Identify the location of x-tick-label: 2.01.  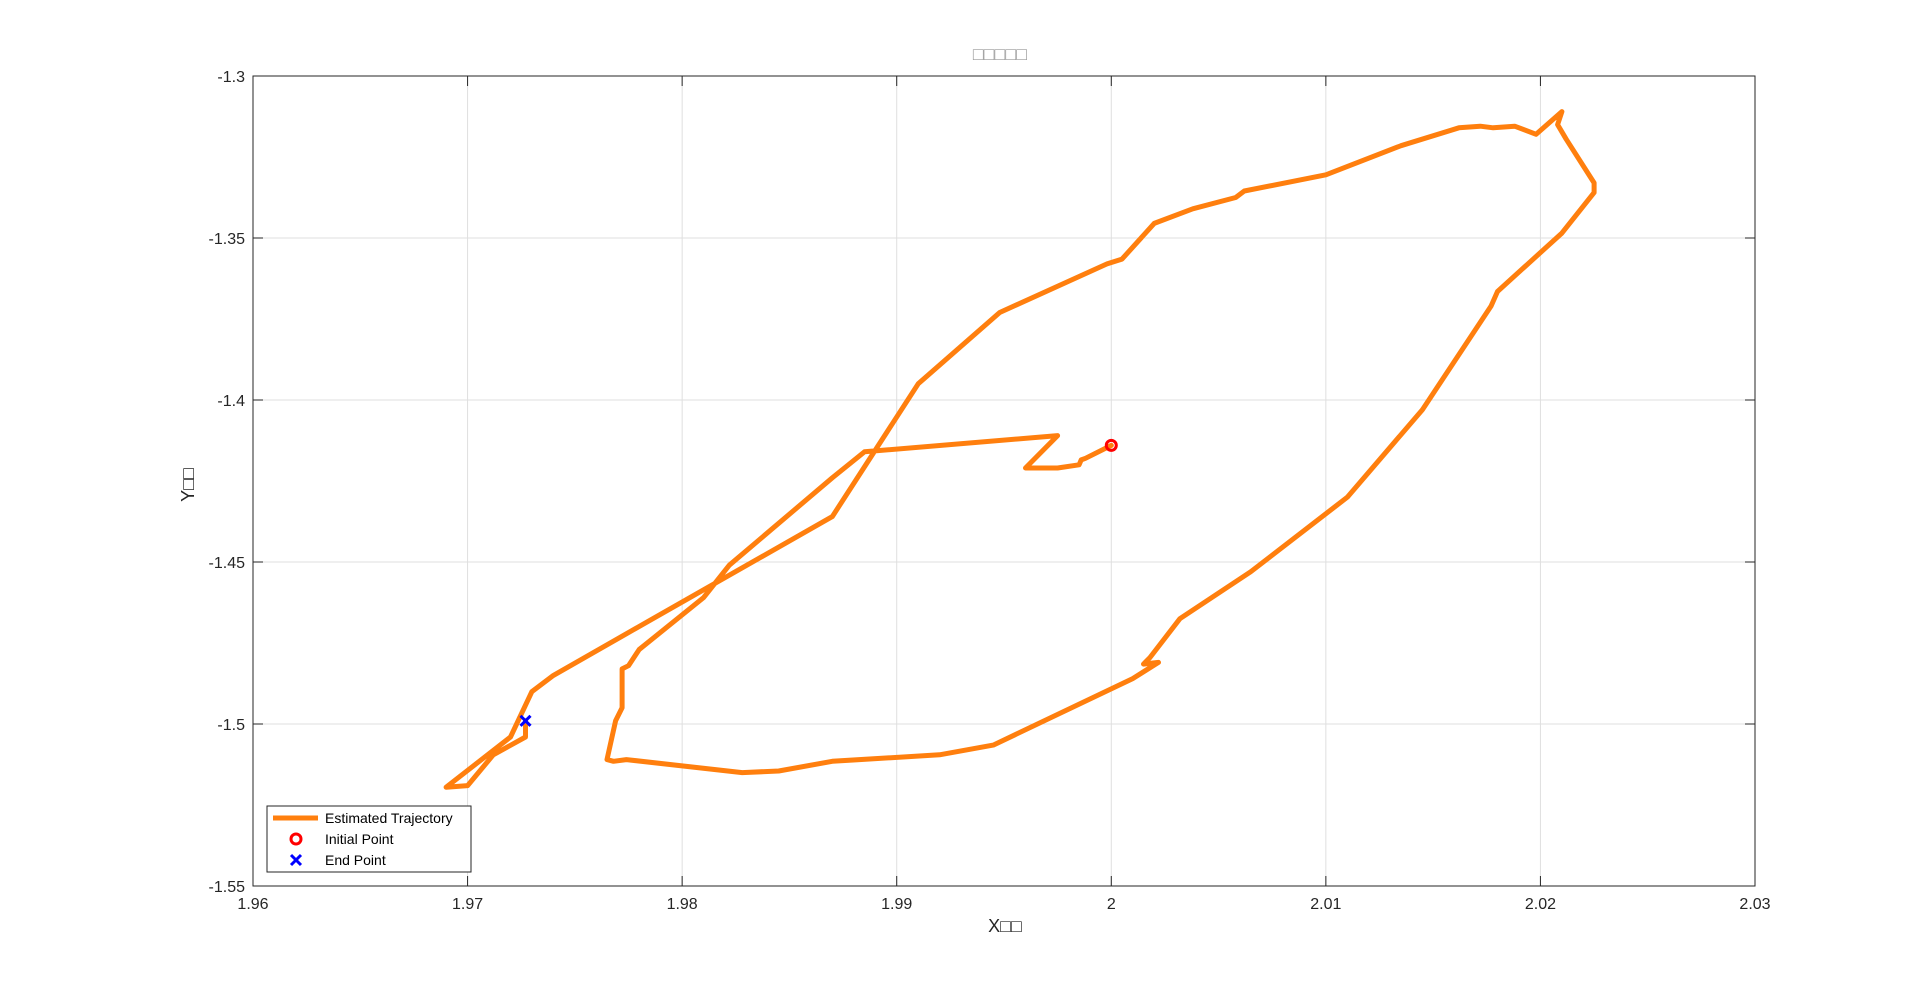
(1325, 904).